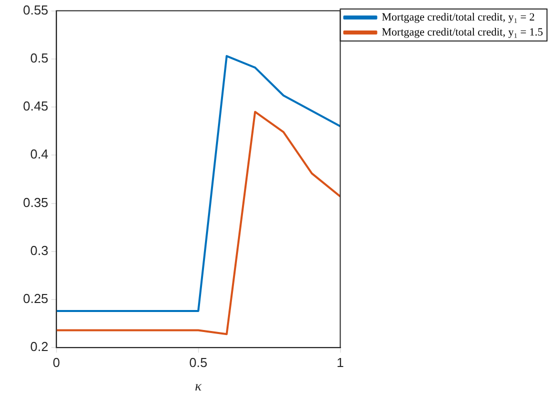  Describe the element at coordinates (35, 10) in the screenshot. I see `y-tick-label: 0.55` at that location.